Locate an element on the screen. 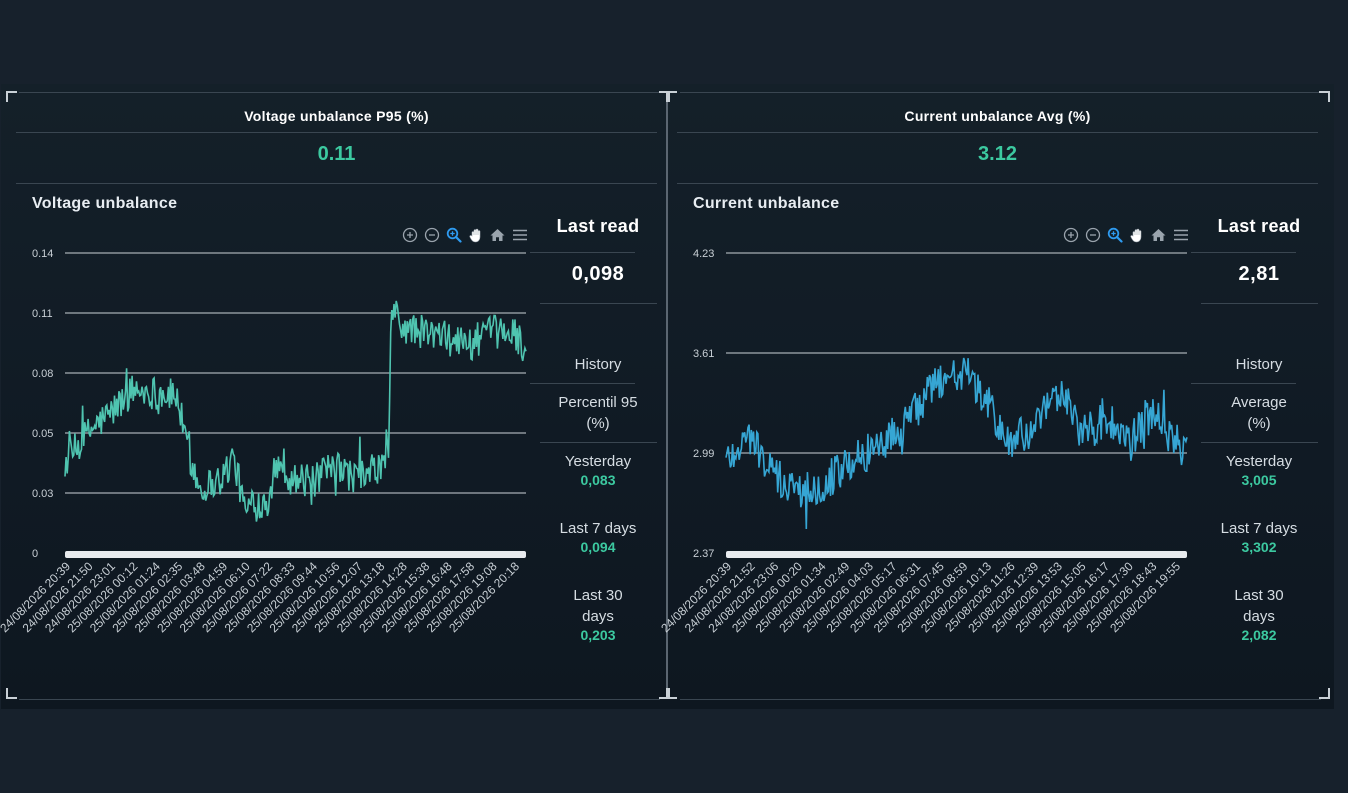  last-read-value: 0,098 is located at coordinates (598, 274).